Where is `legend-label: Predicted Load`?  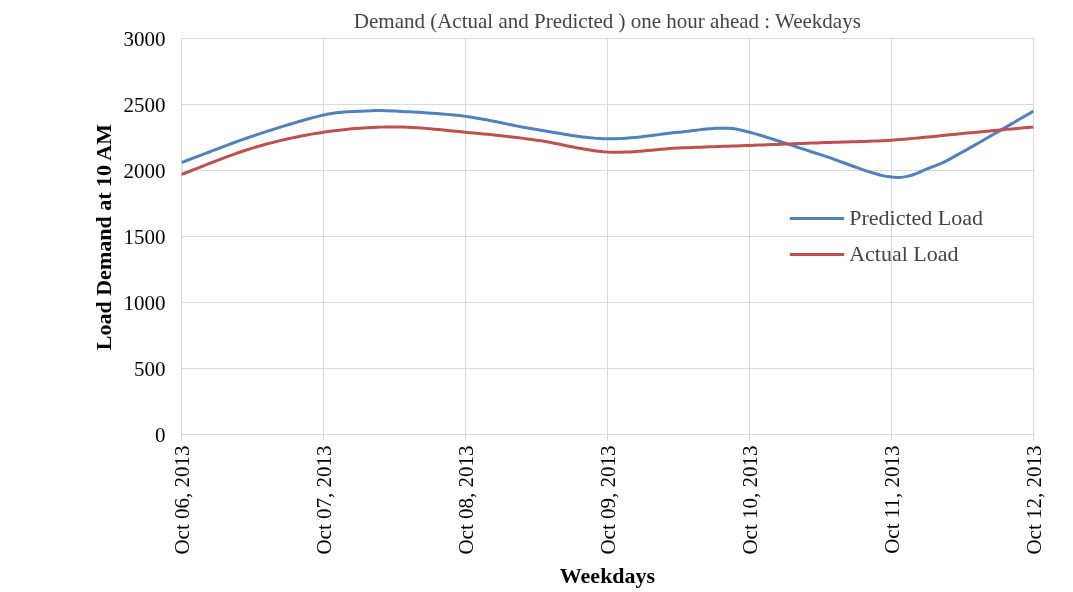
legend-label: Predicted Load is located at coordinates (916, 218).